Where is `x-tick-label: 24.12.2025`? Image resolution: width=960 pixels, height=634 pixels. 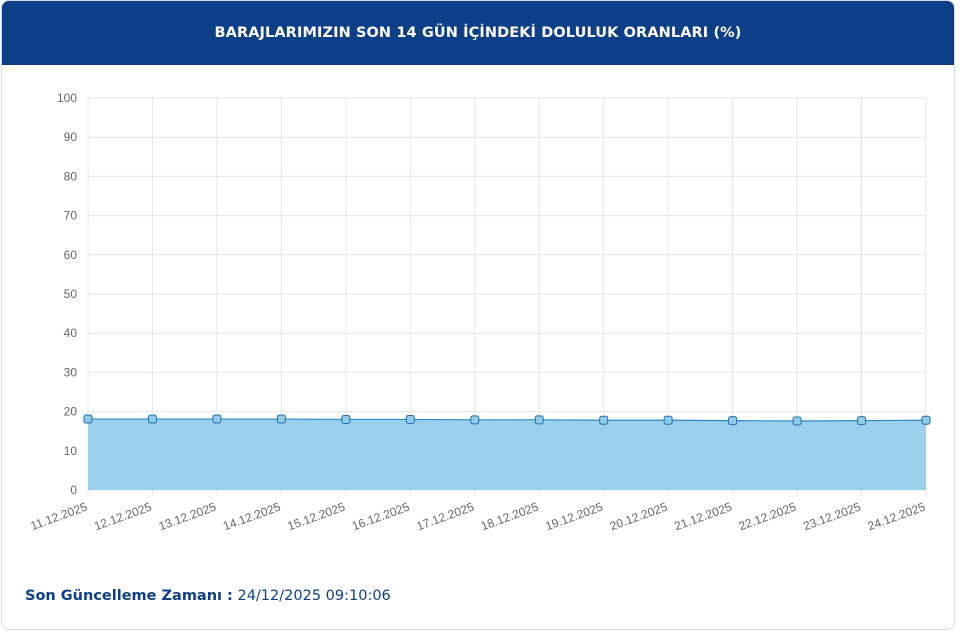 x-tick-label: 24.12.2025 is located at coordinates (897, 517).